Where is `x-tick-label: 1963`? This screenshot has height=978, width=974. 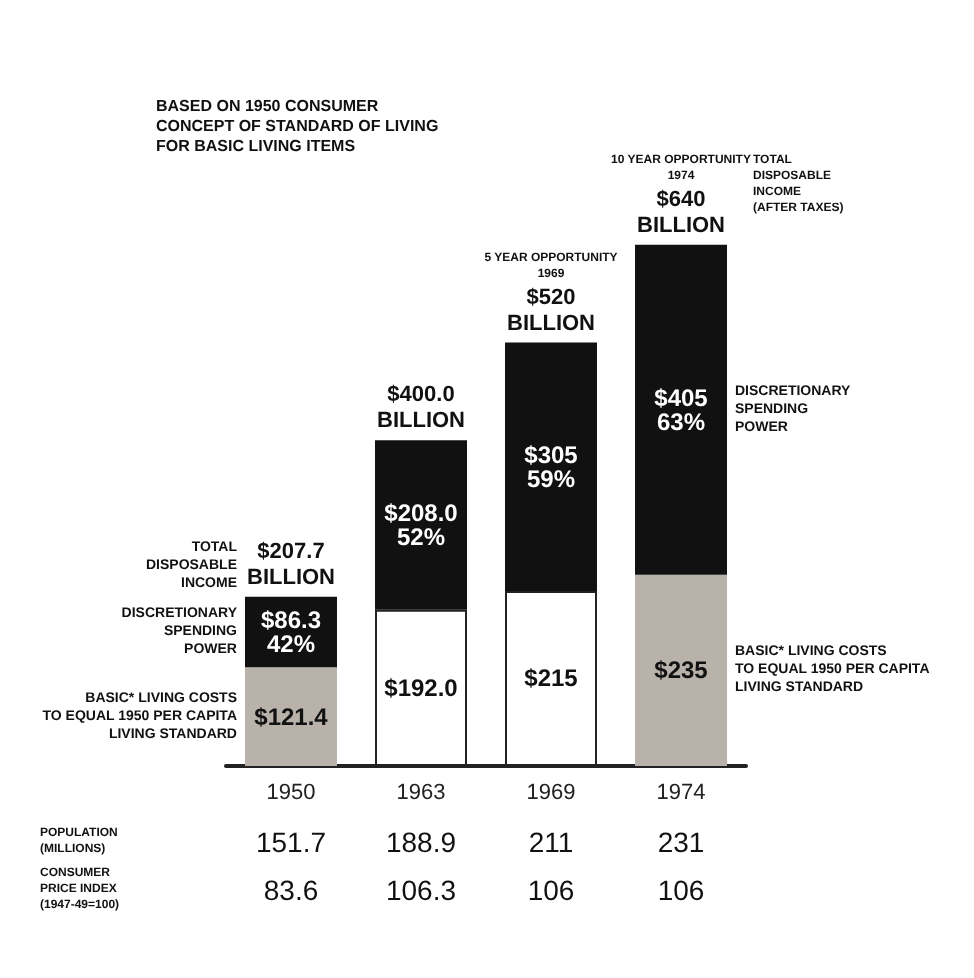 x-tick-label: 1963 is located at coordinates (421, 793).